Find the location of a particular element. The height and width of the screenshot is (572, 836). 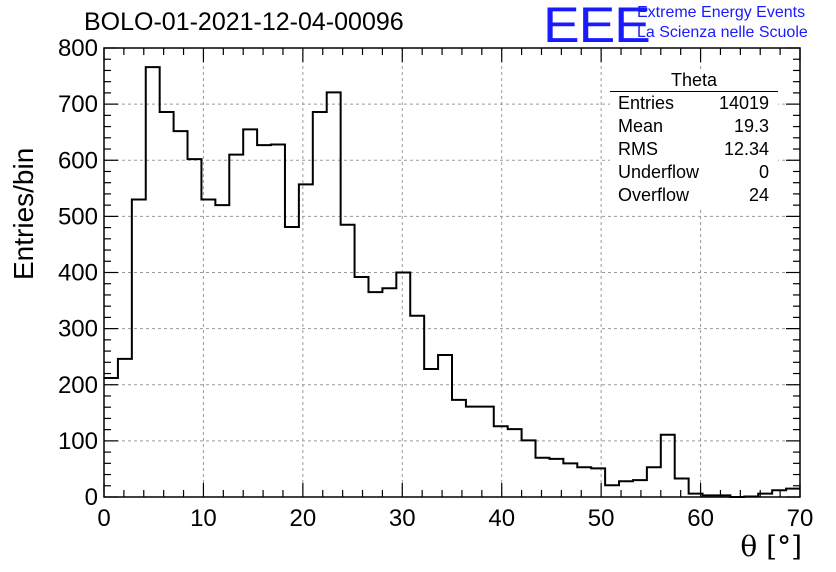

x-tick-label: 70 is located at coordinates (800, 518).